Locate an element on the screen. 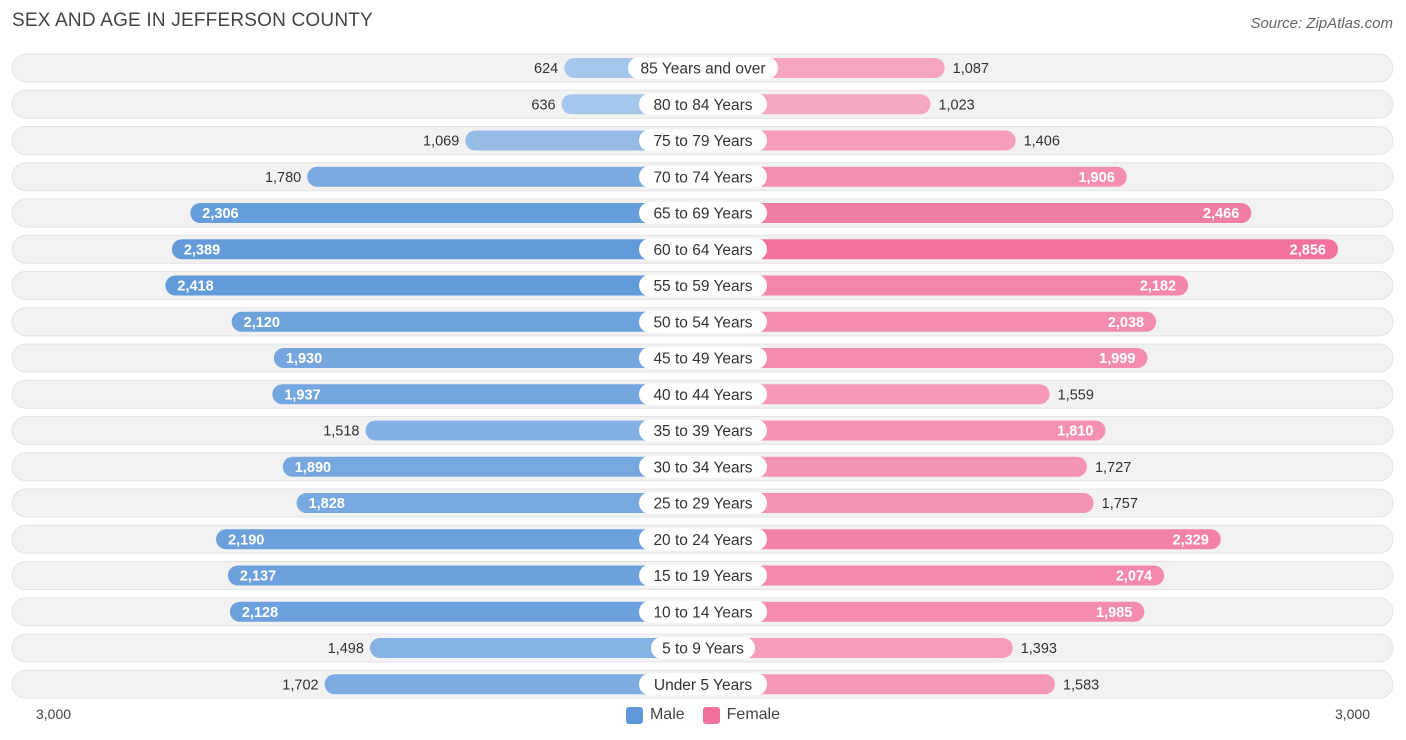  chart-row: 40 to 44 Years 1,937 1,559 is located at coordinates (702, 394).